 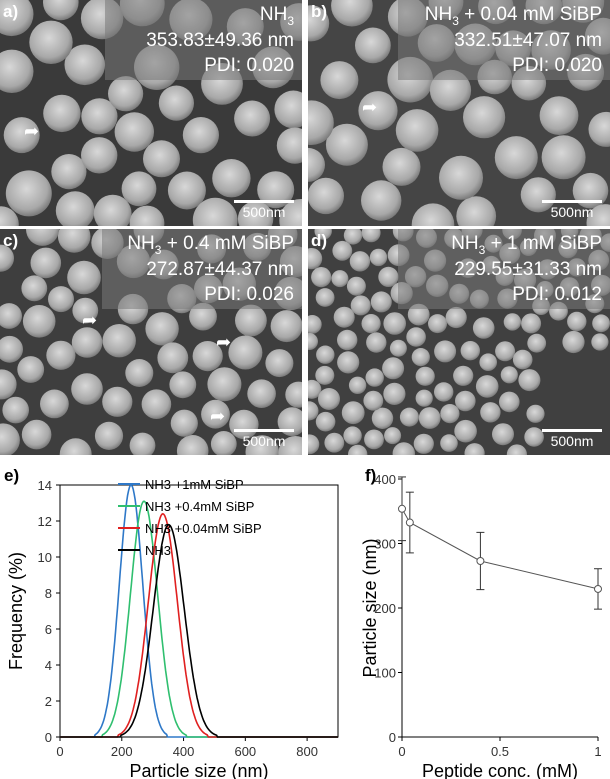 What do you see at coordinates (224, 342) in the screenshot?
I see `arrow-icon-c2: ➦` at bounding box center [224, 342].